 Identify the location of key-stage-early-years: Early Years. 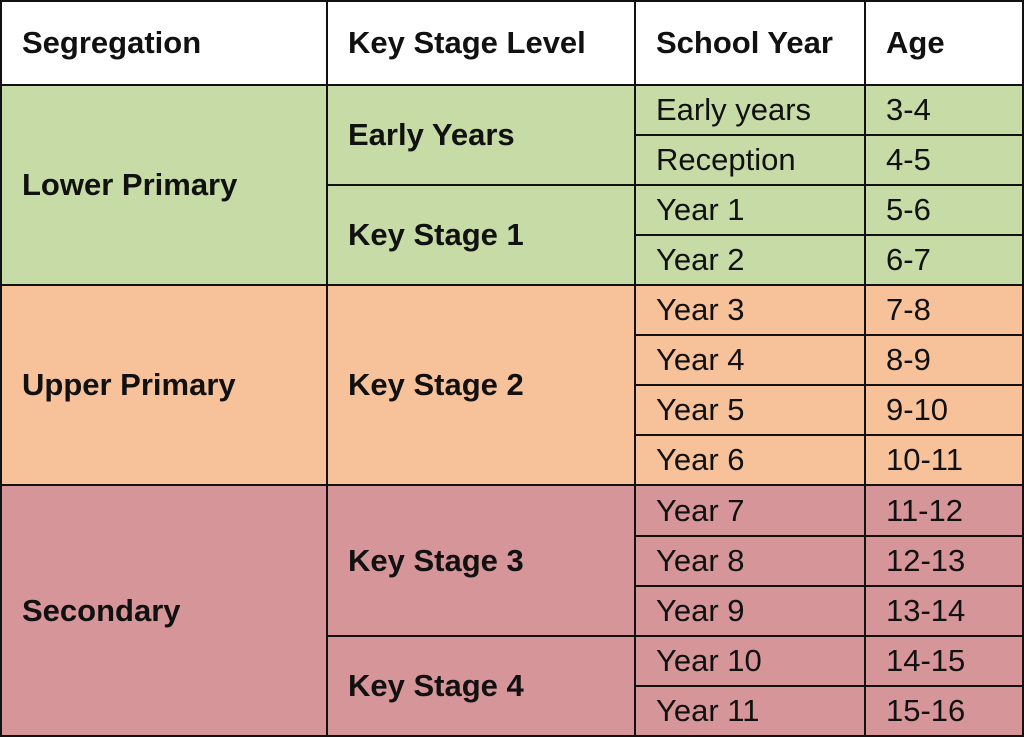
(481, 135).